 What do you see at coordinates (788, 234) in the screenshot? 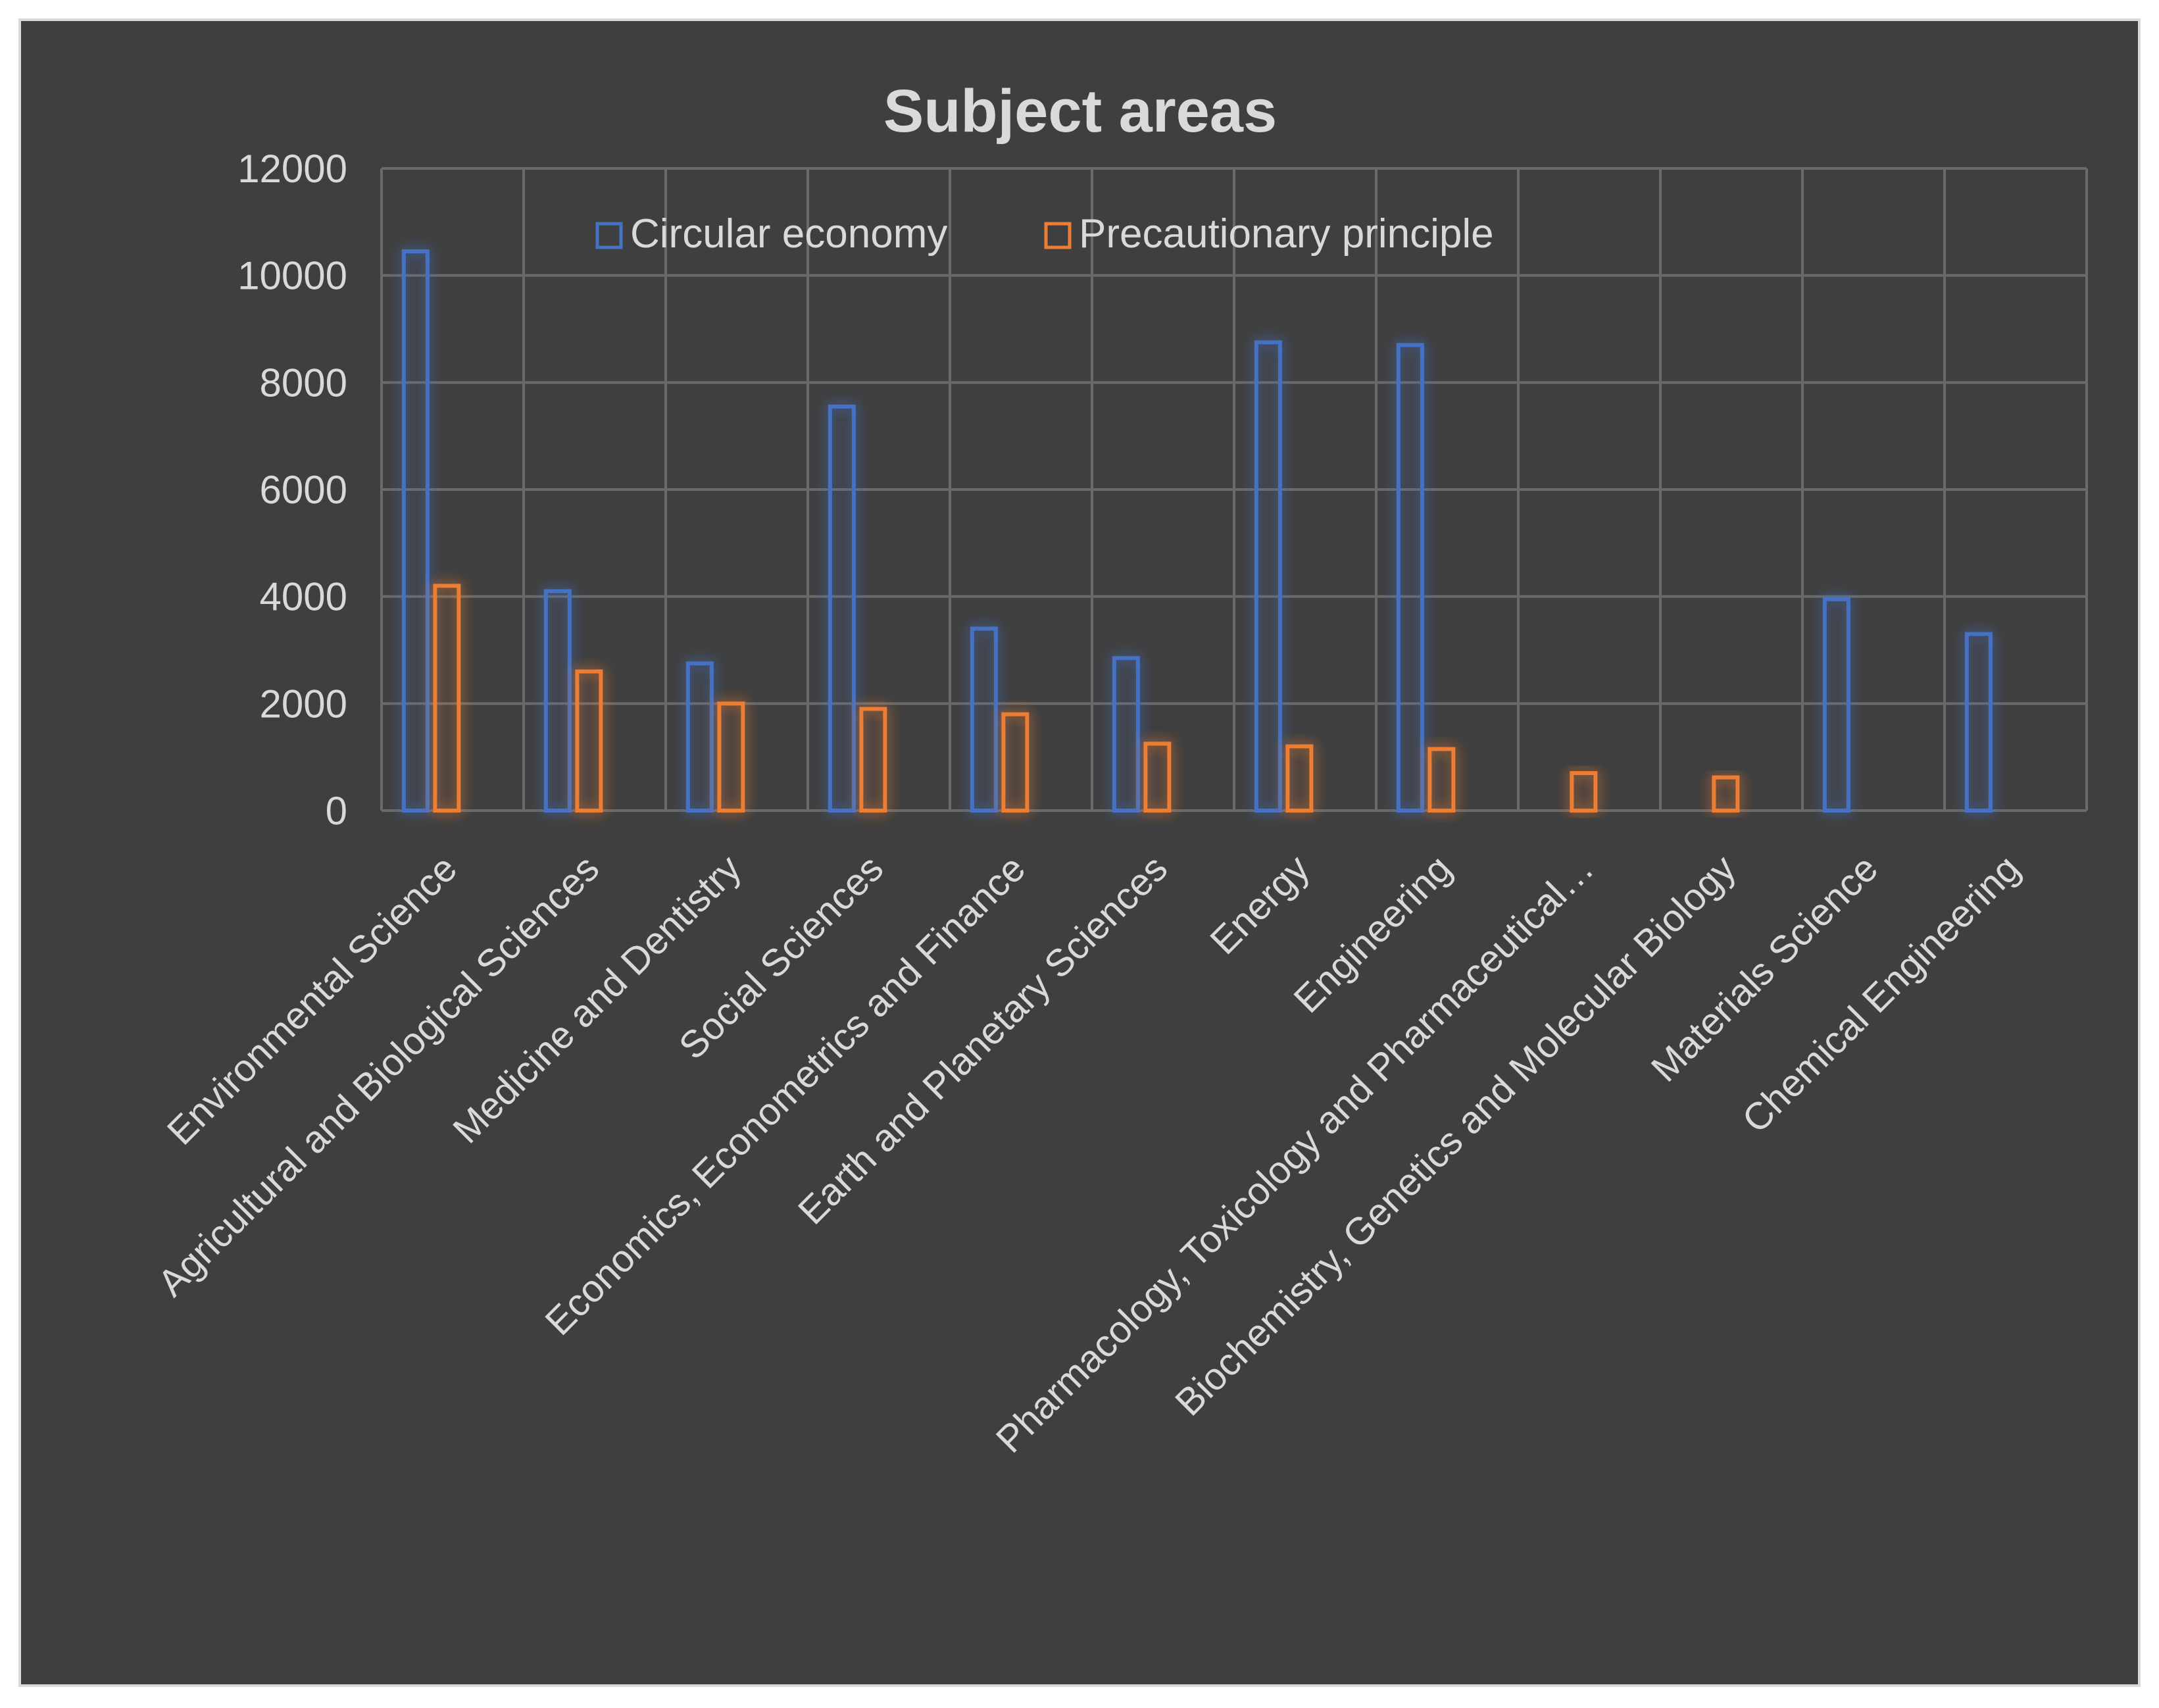
I see `legend-label-circular-economy: Circular economy` at bounding box center [788, 234].